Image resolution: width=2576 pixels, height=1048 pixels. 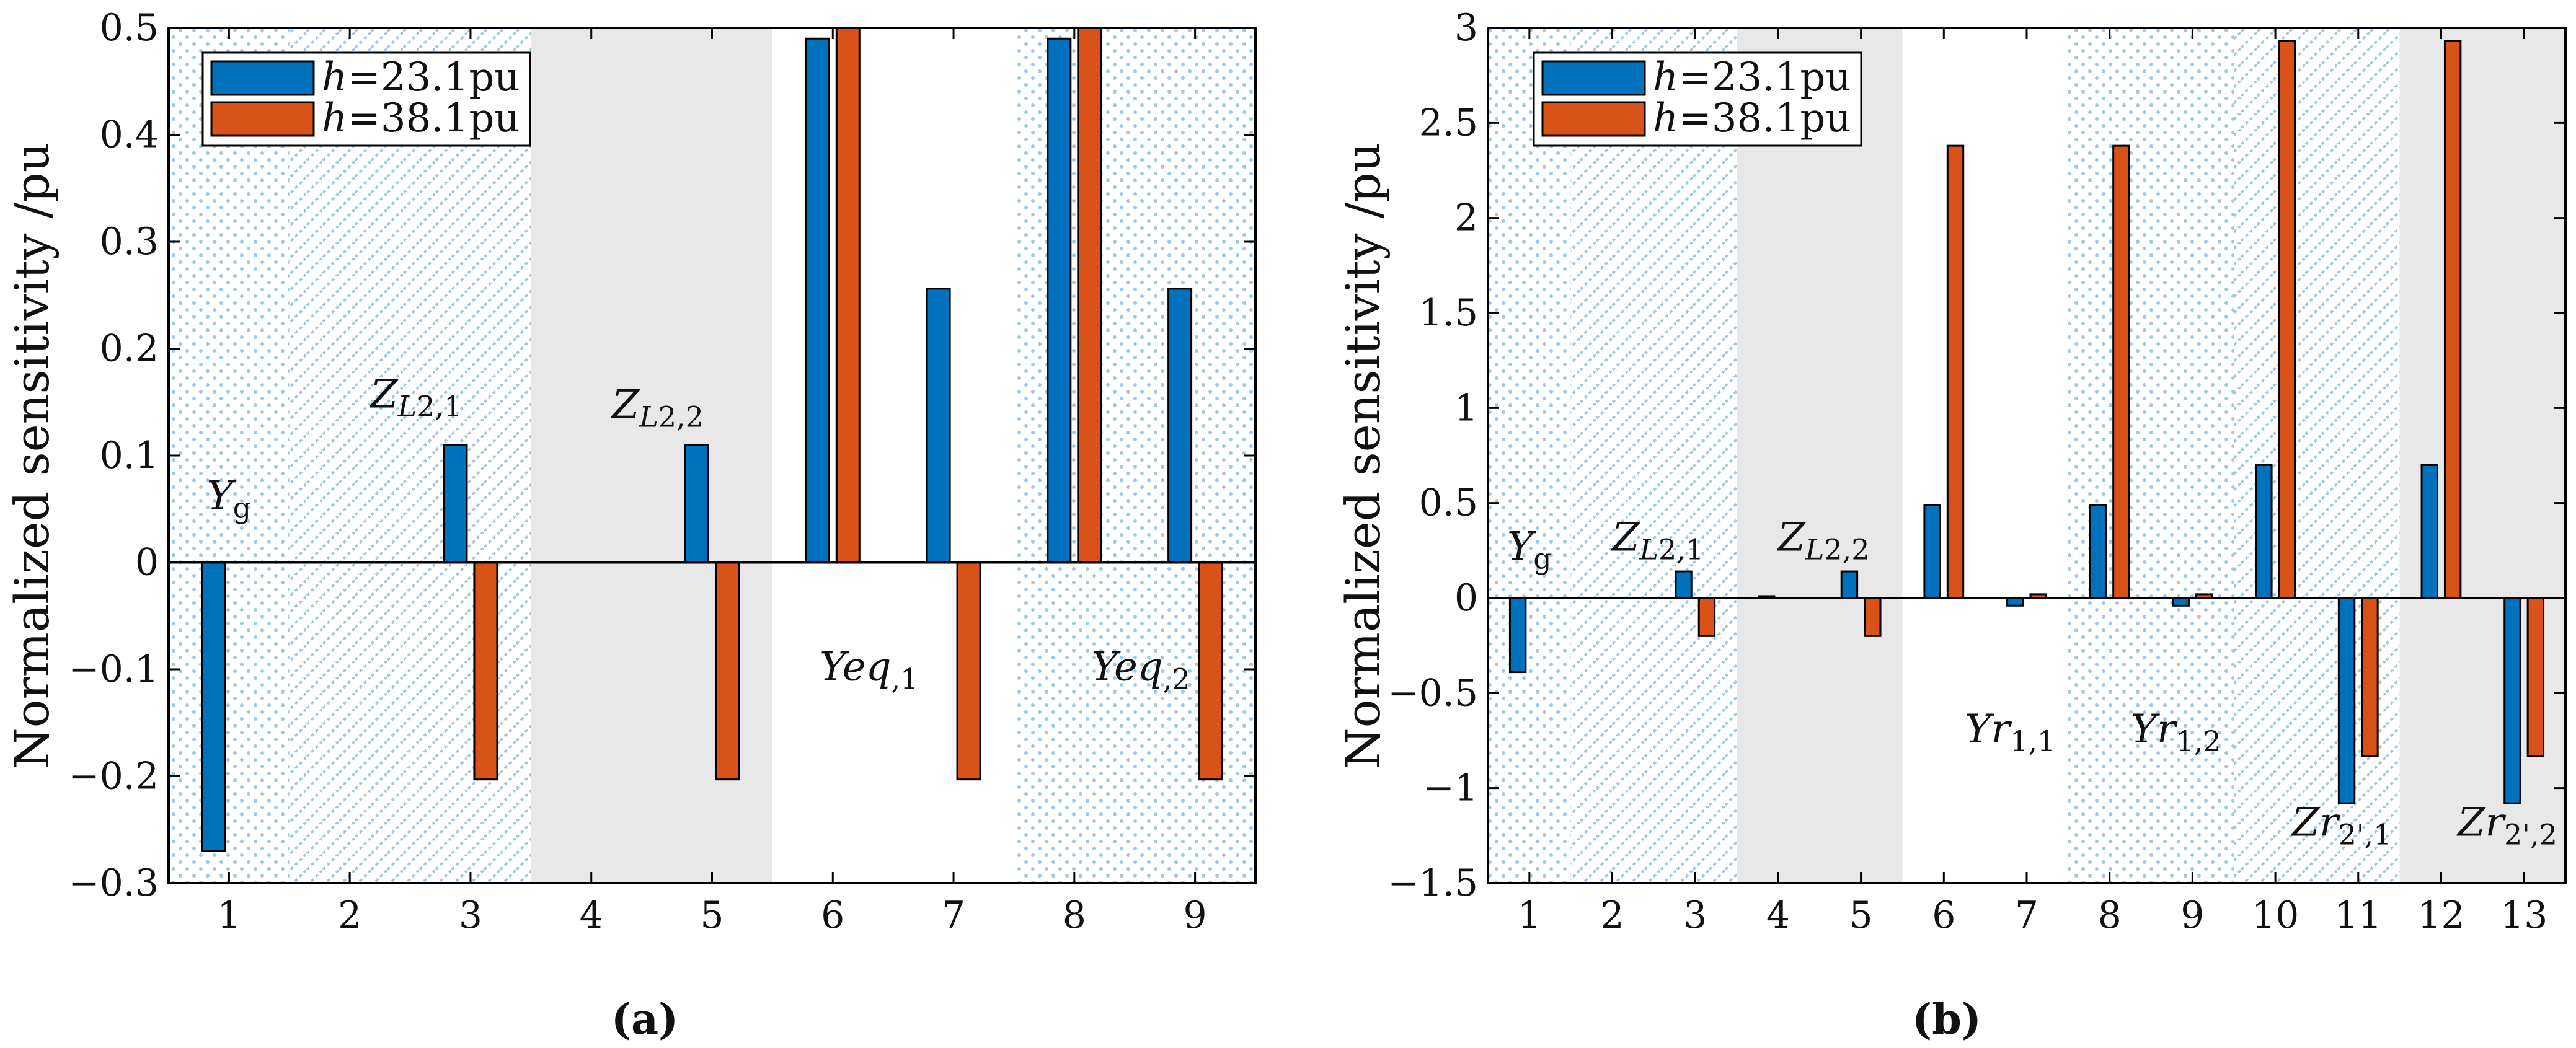 What do you see at coordinates (1752, 77) in the screenshot?
I see `legend-label: h=23.1pu` at bounding box center [1752, 77].